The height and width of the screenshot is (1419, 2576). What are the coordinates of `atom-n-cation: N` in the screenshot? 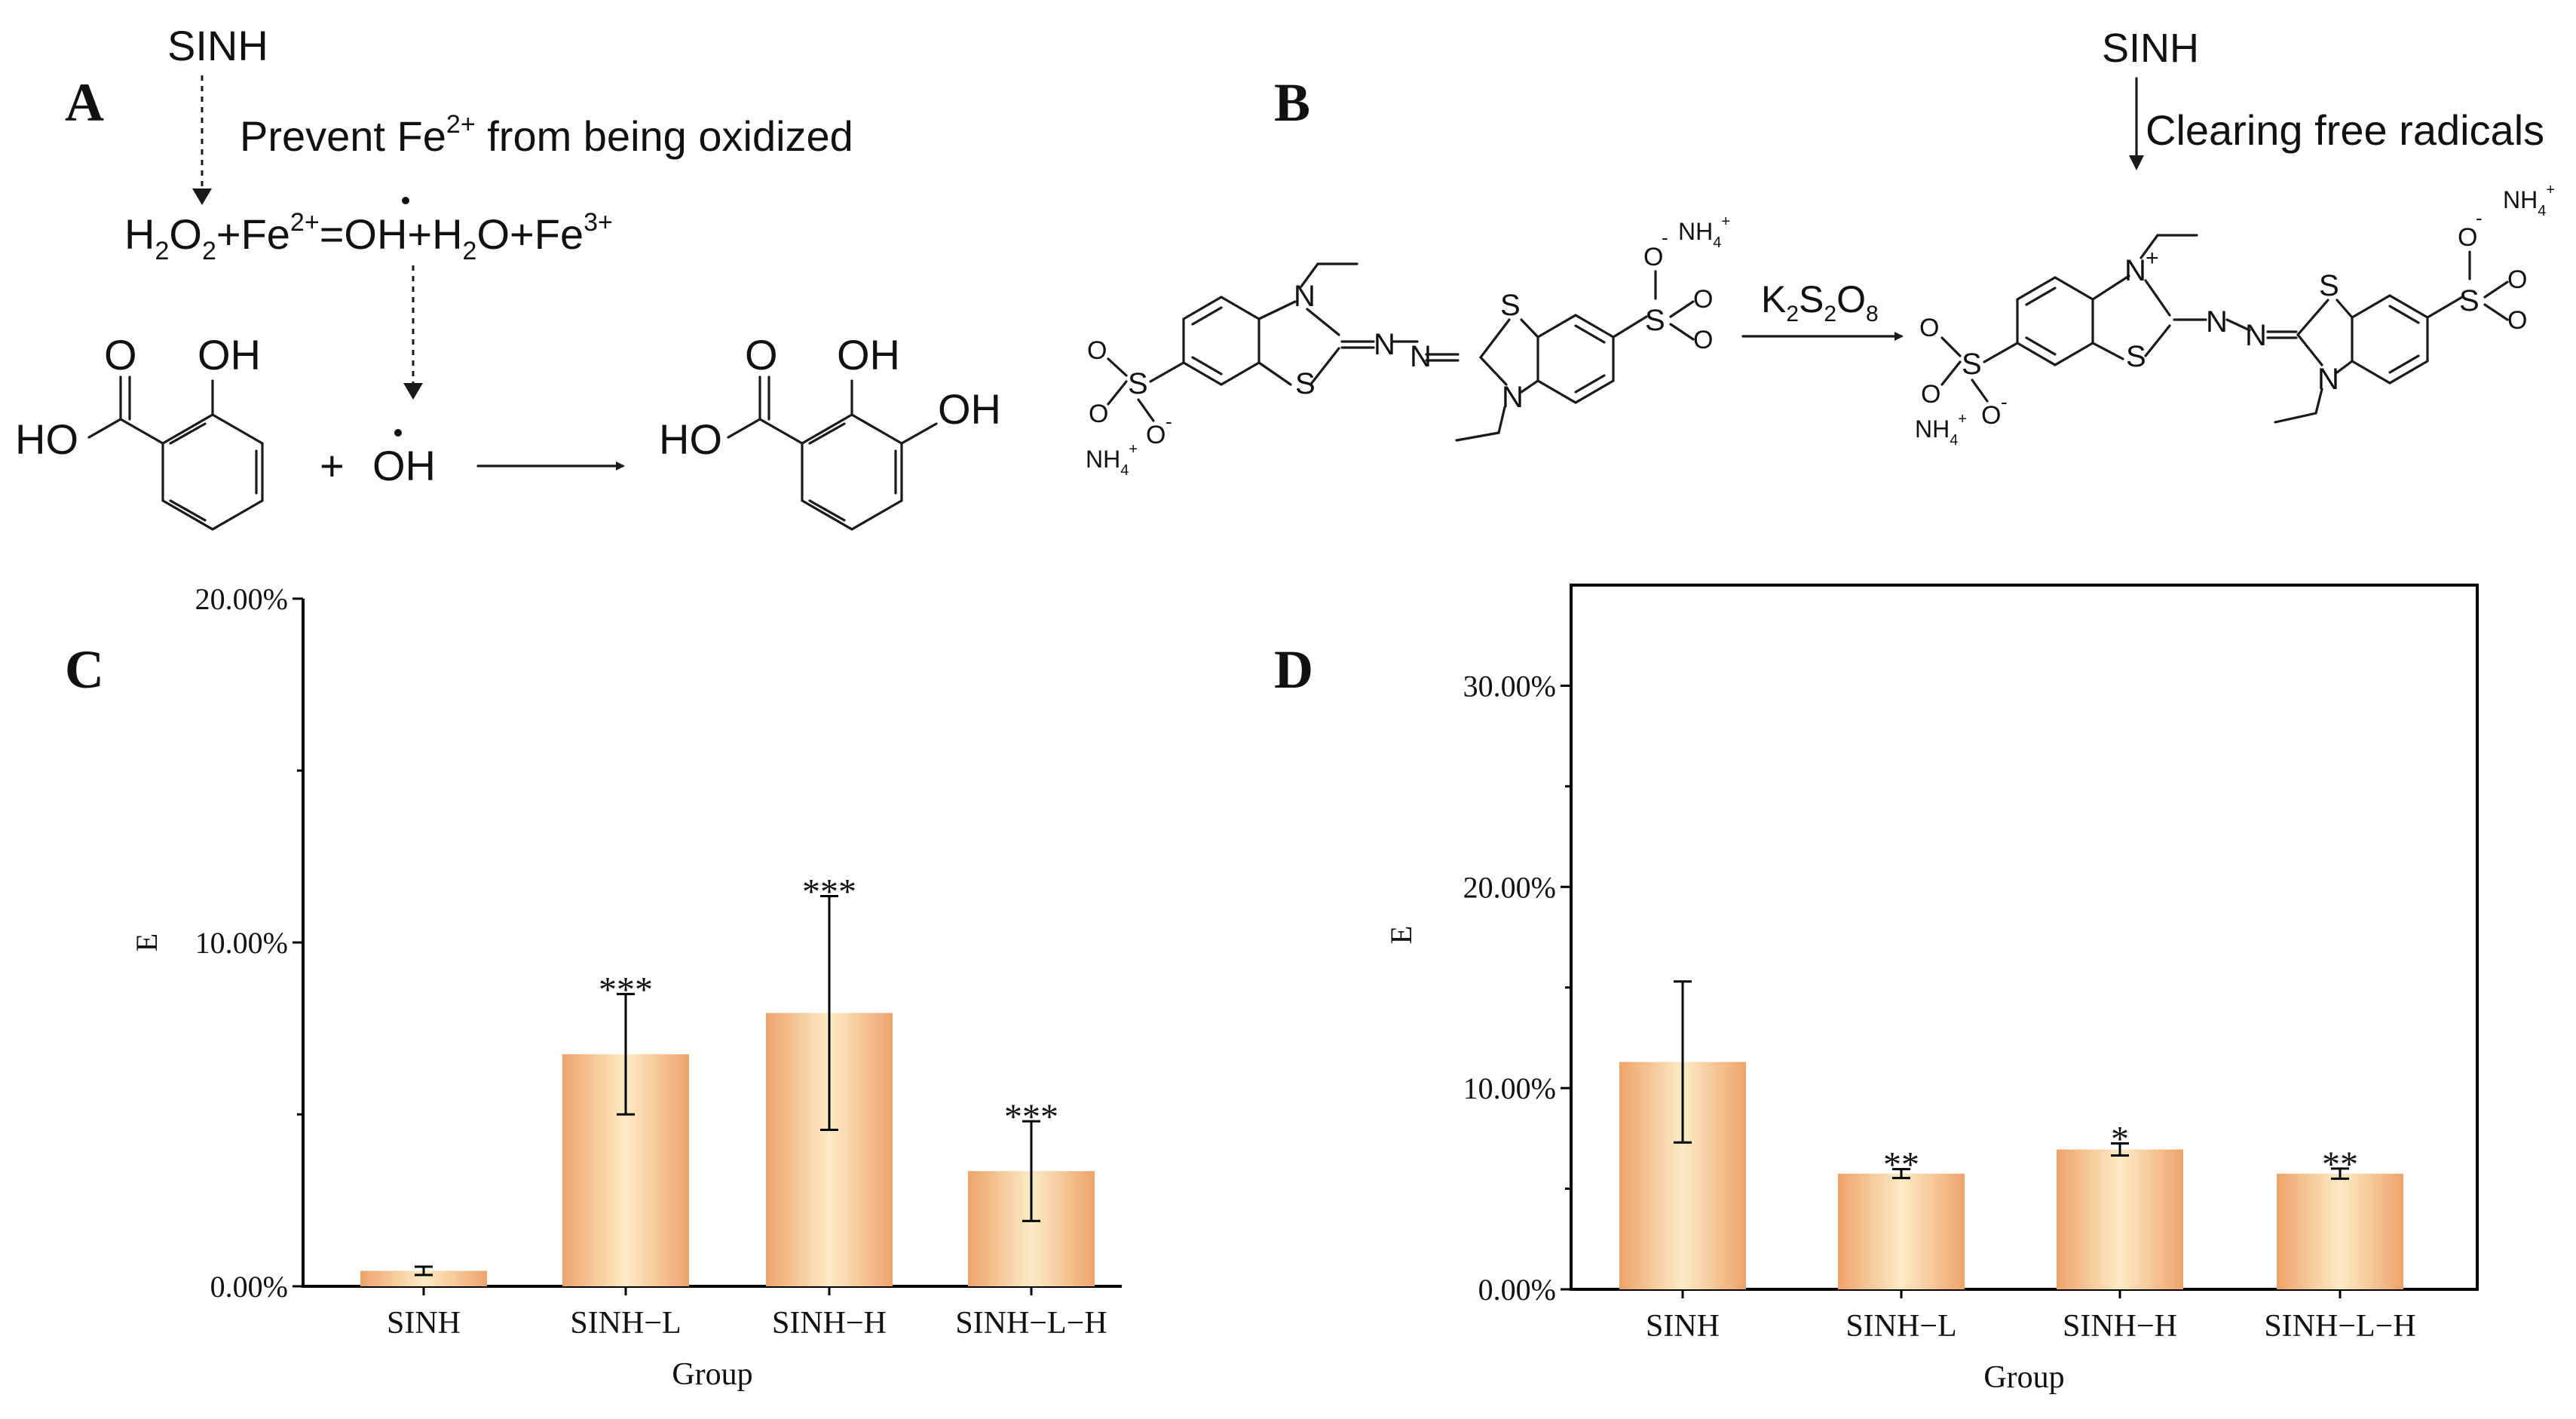 It's located at (2135, 270).